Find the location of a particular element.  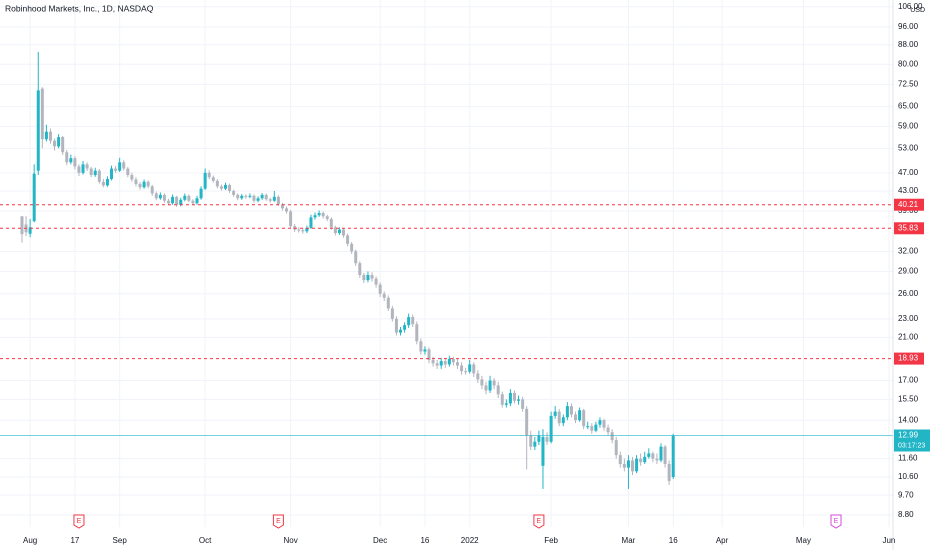

chart-title: Robinhood Markets, Inc., 1D, NASDAQ is located at coordinates (79, 8).